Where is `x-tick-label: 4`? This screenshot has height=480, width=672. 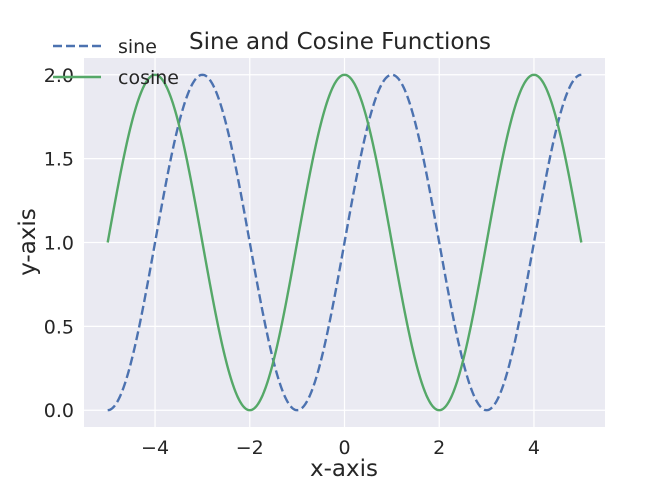
x-tick-label: 4 is located at coordinates (534, 448).